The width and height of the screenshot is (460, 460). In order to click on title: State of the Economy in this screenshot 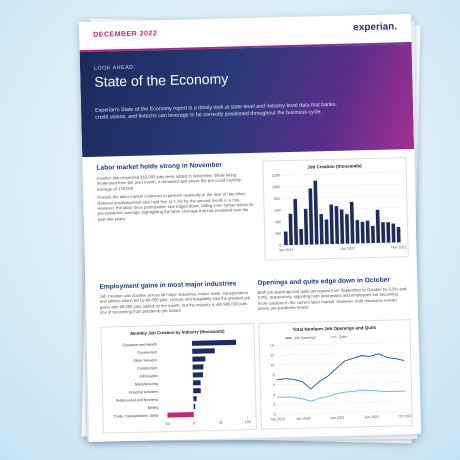, I will do `click(161, 80)`.